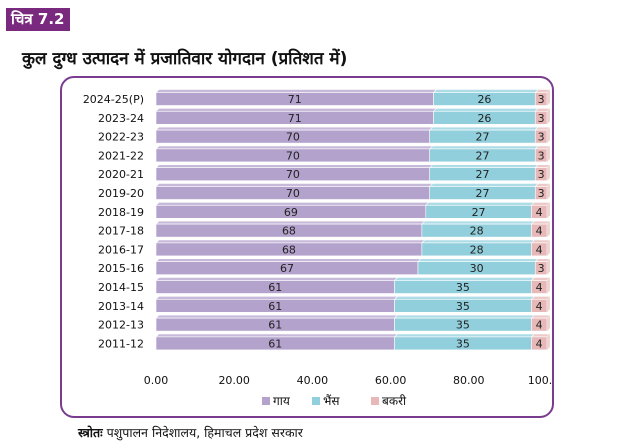 The image size is (621, 442). Describe the element at coordinates (469, 380) in the screenshot. I see `x-tick-label: 80.00` at that location.